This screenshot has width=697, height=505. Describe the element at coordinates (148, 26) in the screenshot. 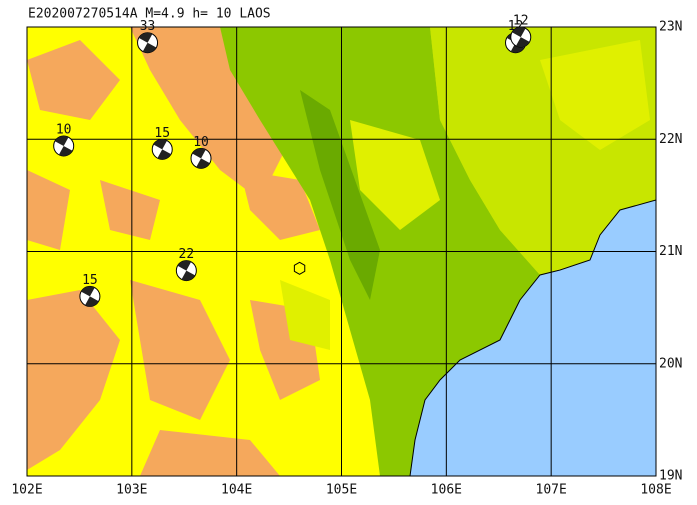

I see `depth-label: 33` at that location.